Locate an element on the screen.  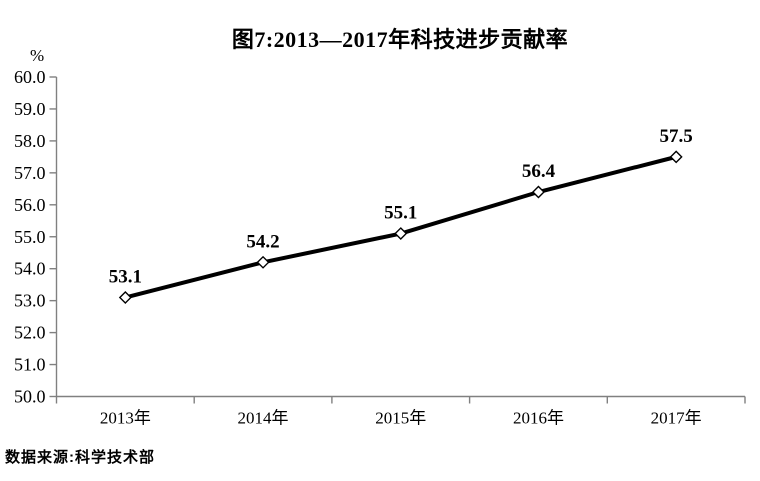
y-axis-tick-label: 58.0 is located at coordinates (30, 141).